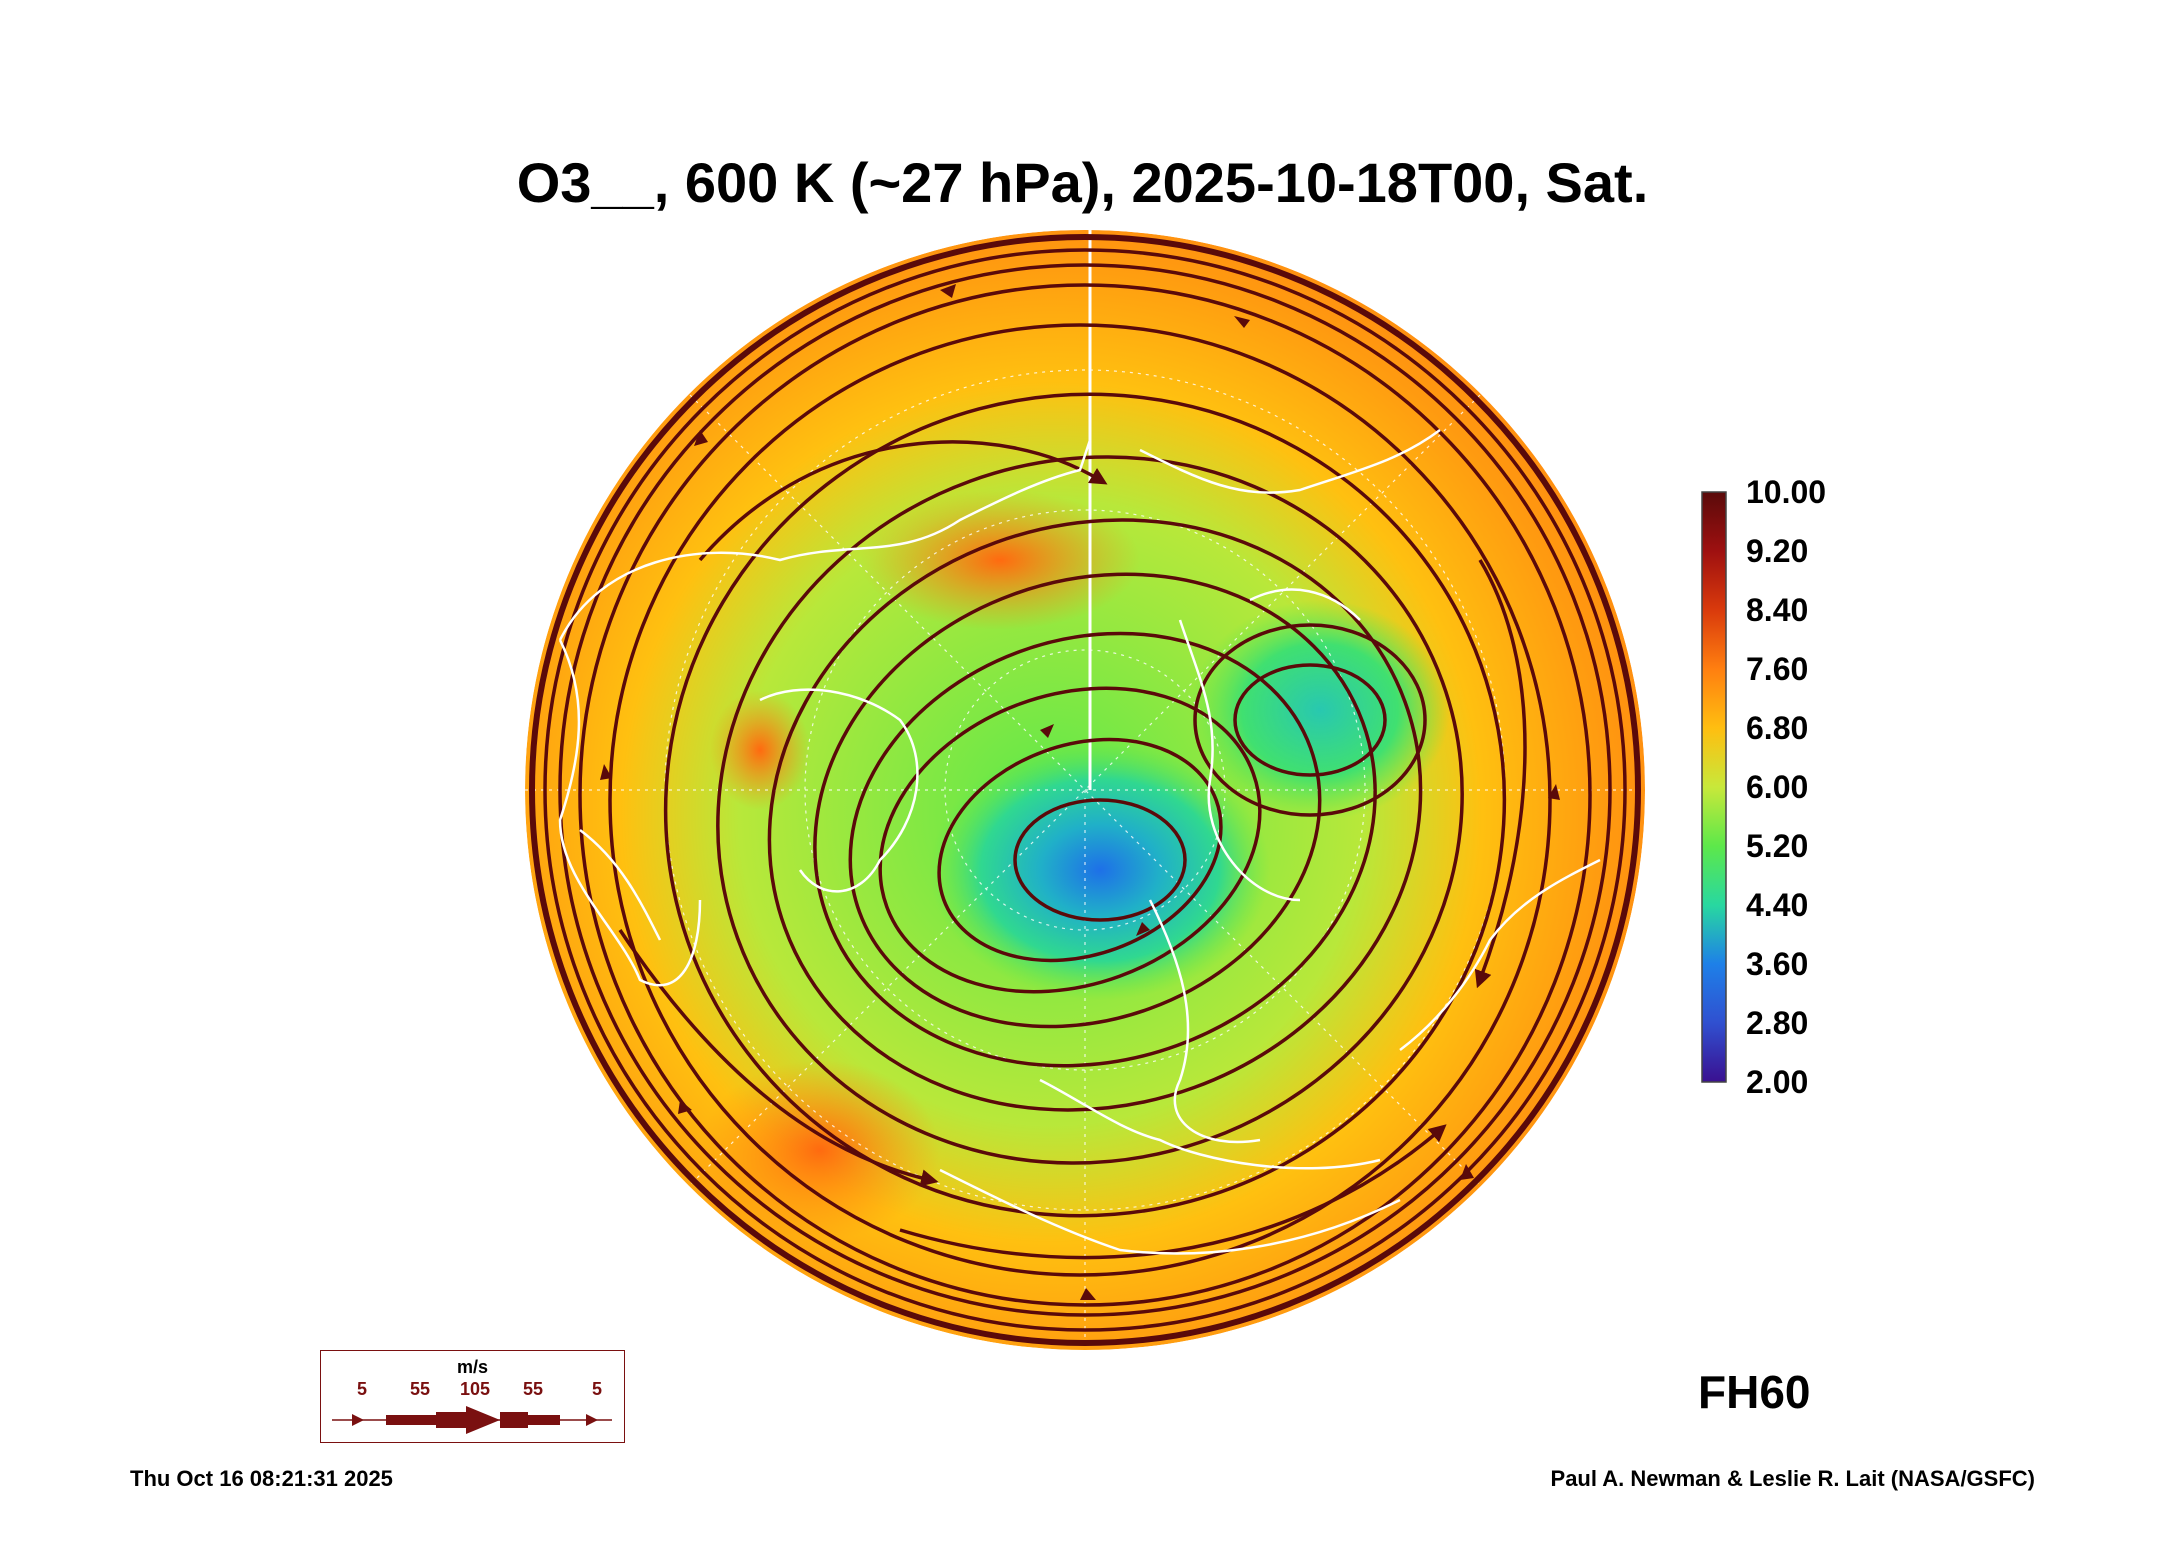 This screenshot has height=1561, width=2165. I want to click on wind-speed-legend-glyph, so click(472, 1420).